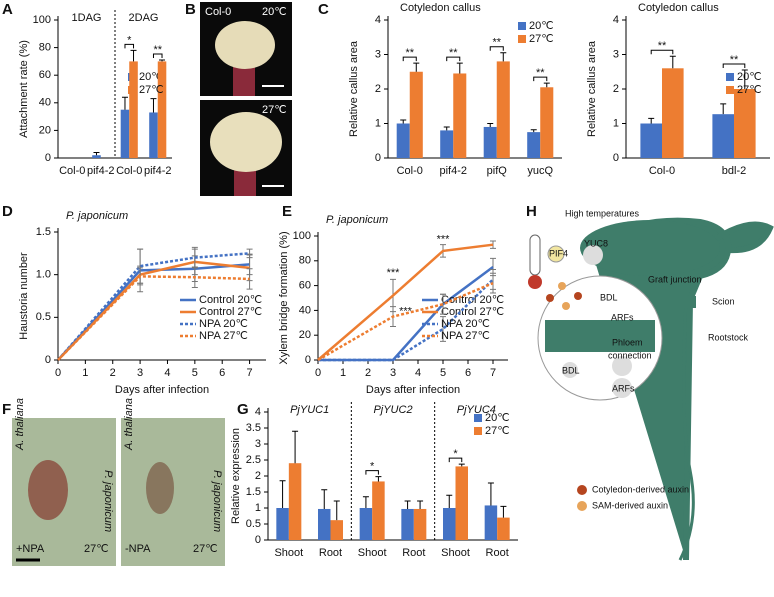  Describe the element at coordinates (223, 324) in the screenshot. I see `legend-label: NPA 20℃` at that location.